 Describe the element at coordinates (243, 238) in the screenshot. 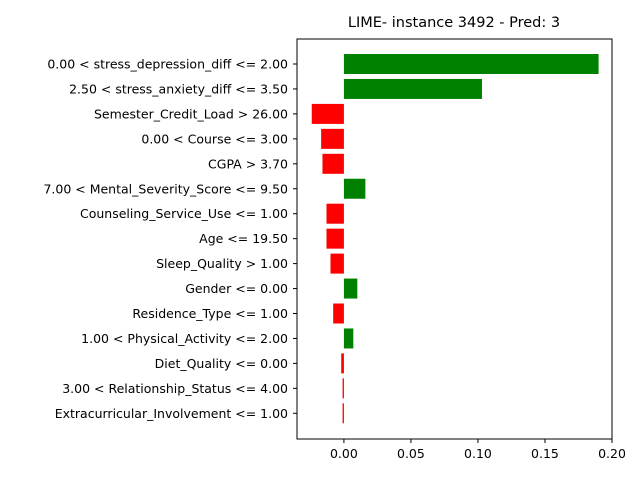

I see `y-tick-label-7: Age <= 19.50` at that location.